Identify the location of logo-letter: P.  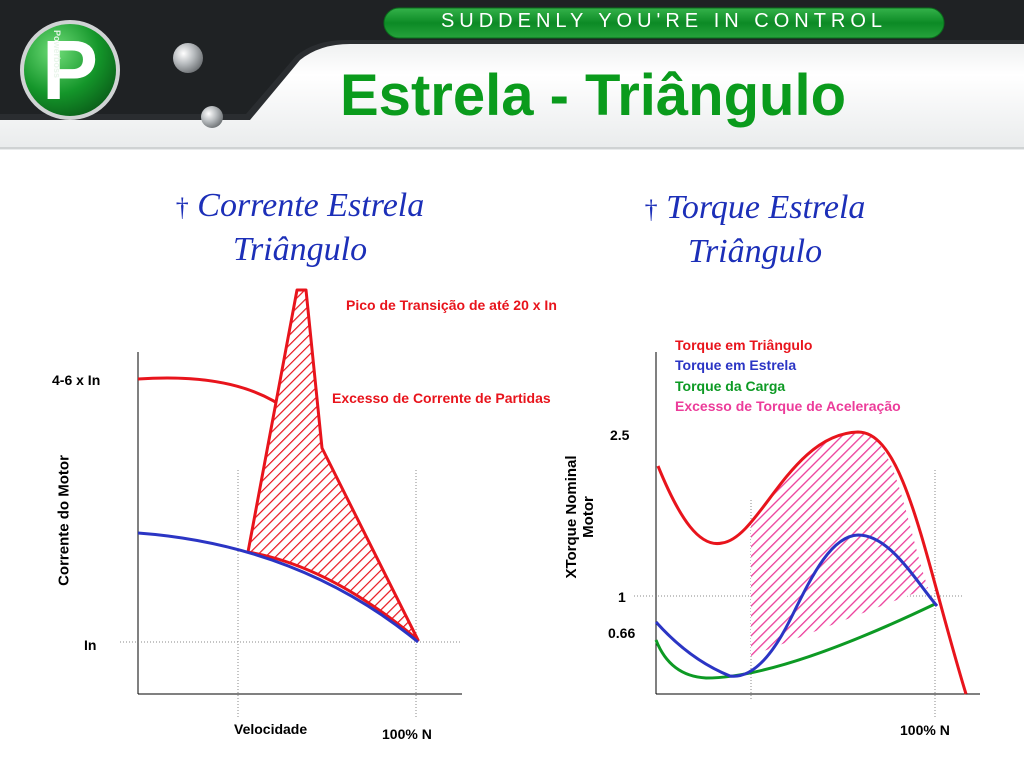
(70, 70).